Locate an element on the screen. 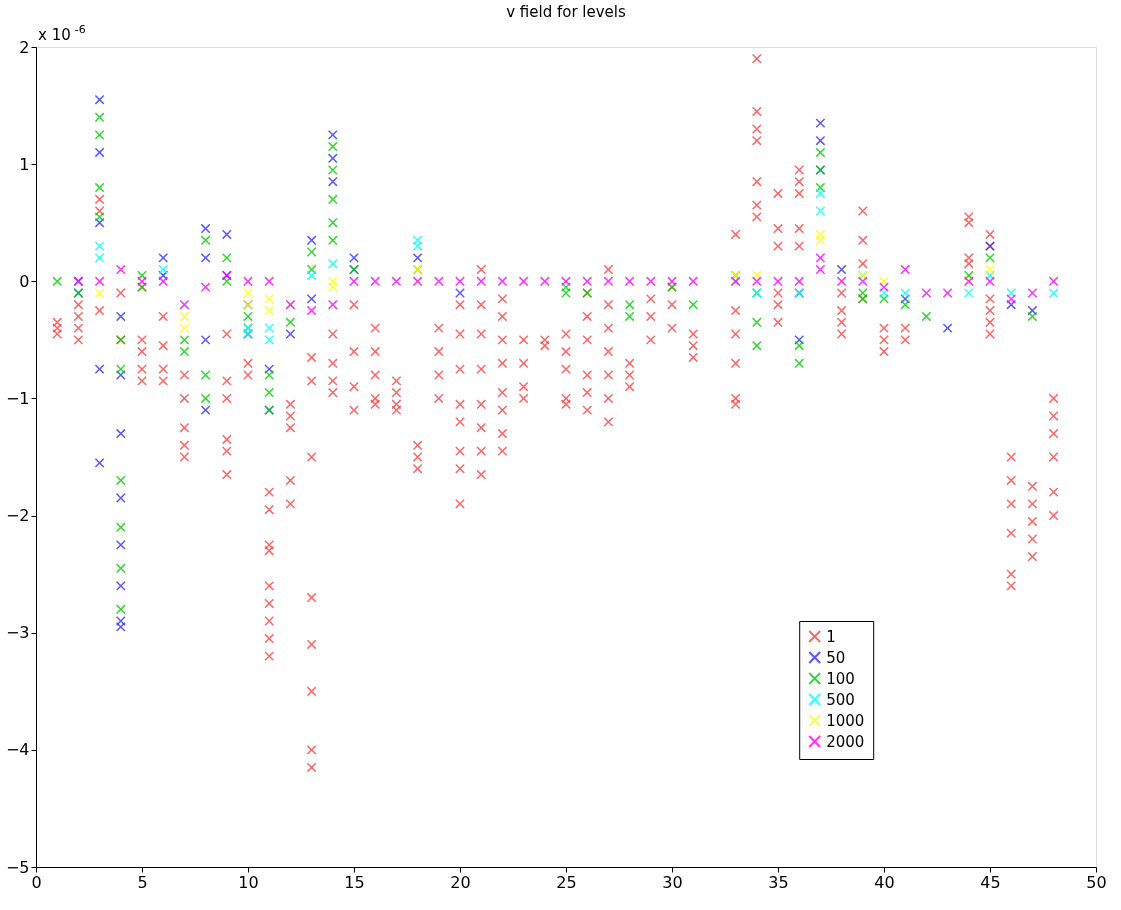 The width and height of the screenshot is (1121, 910). legend-label: 1000 is located at coordinates (845, 720).